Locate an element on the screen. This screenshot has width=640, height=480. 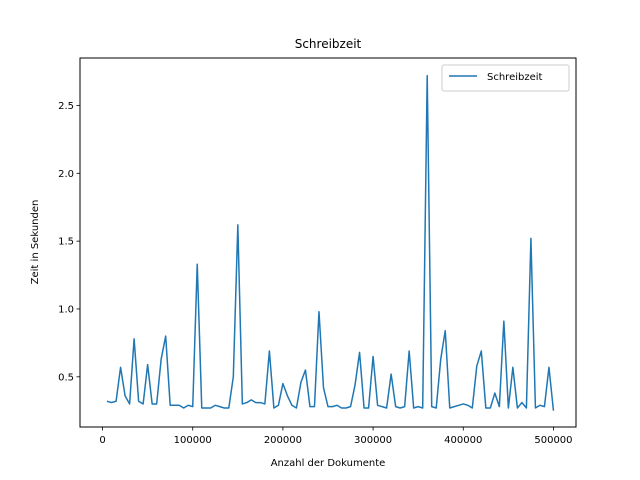
x-tick-label: 200000 is located at coordinates (283, 440).